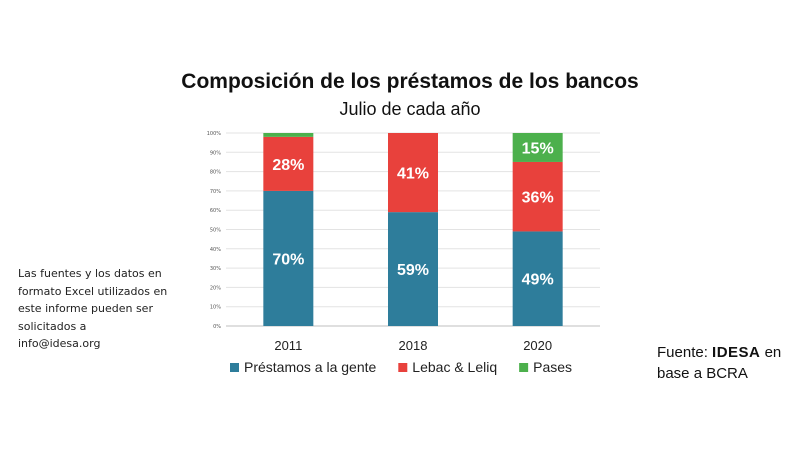 The image size is (800, 454). Describe the element at coordinates (215, 231) in the screenshot. I see `y-tick-label: 50%` at that location.